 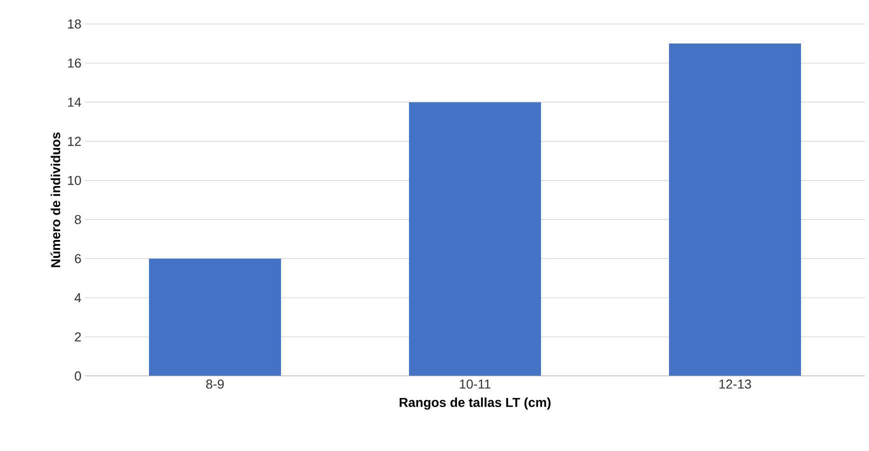 What do you see at coordinates (55, 200) in the screenshot?
I see `y-axis-title: Número de individuos` at bounding box center [55, 200].